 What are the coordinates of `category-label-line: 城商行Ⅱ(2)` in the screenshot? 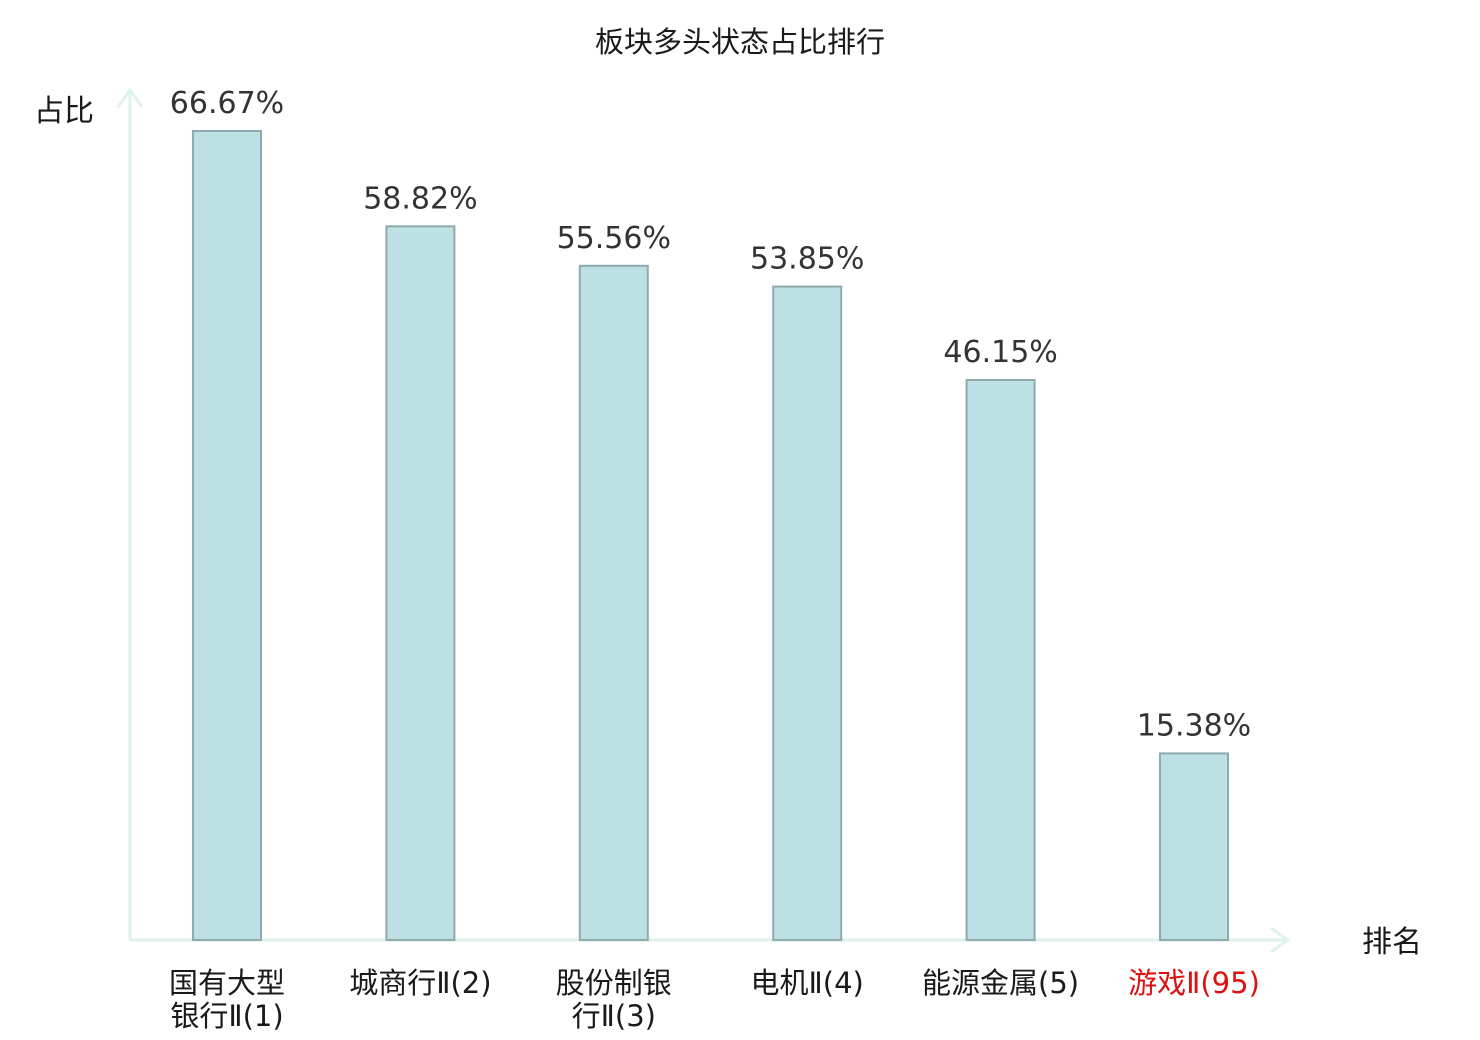 It's located at (420, 983).